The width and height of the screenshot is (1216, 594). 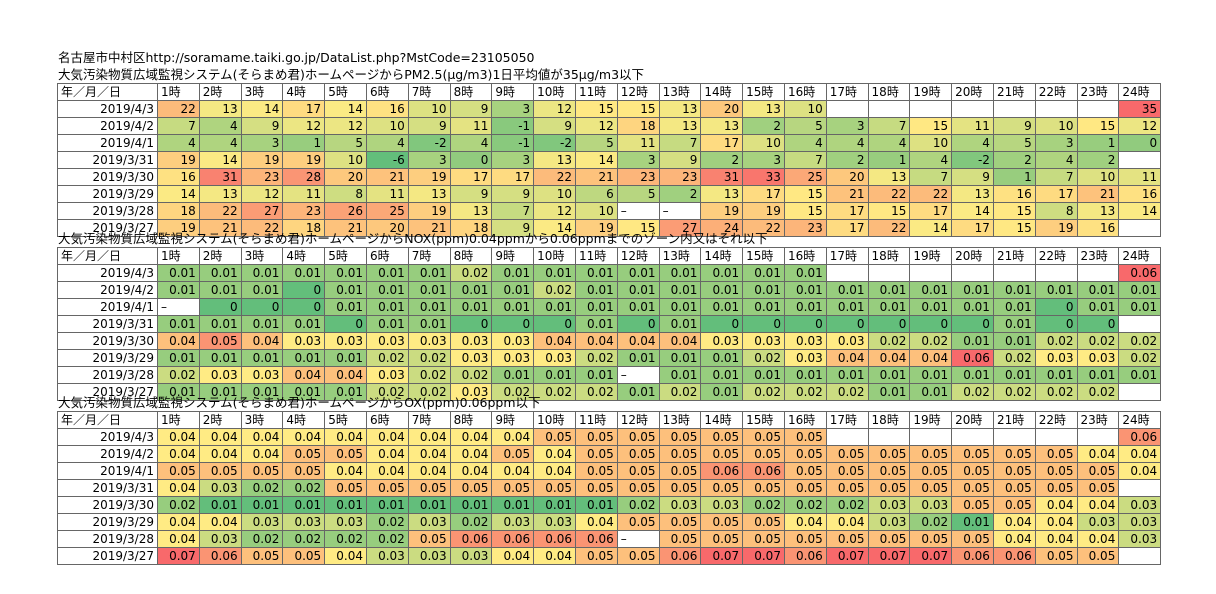 I want to click on hour-column-header: 18時, so click(x=889, y=256).